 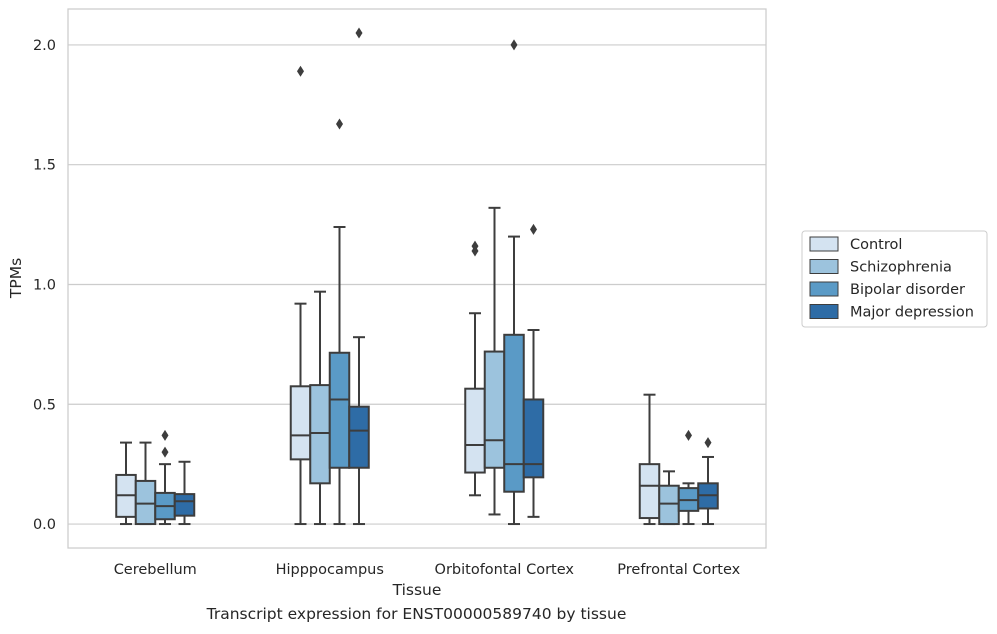 What do you see at coordinates (330, 570) in the screenshot?
I see `x-tick-label: Hipppocampus` at bounding box center [330, 570].